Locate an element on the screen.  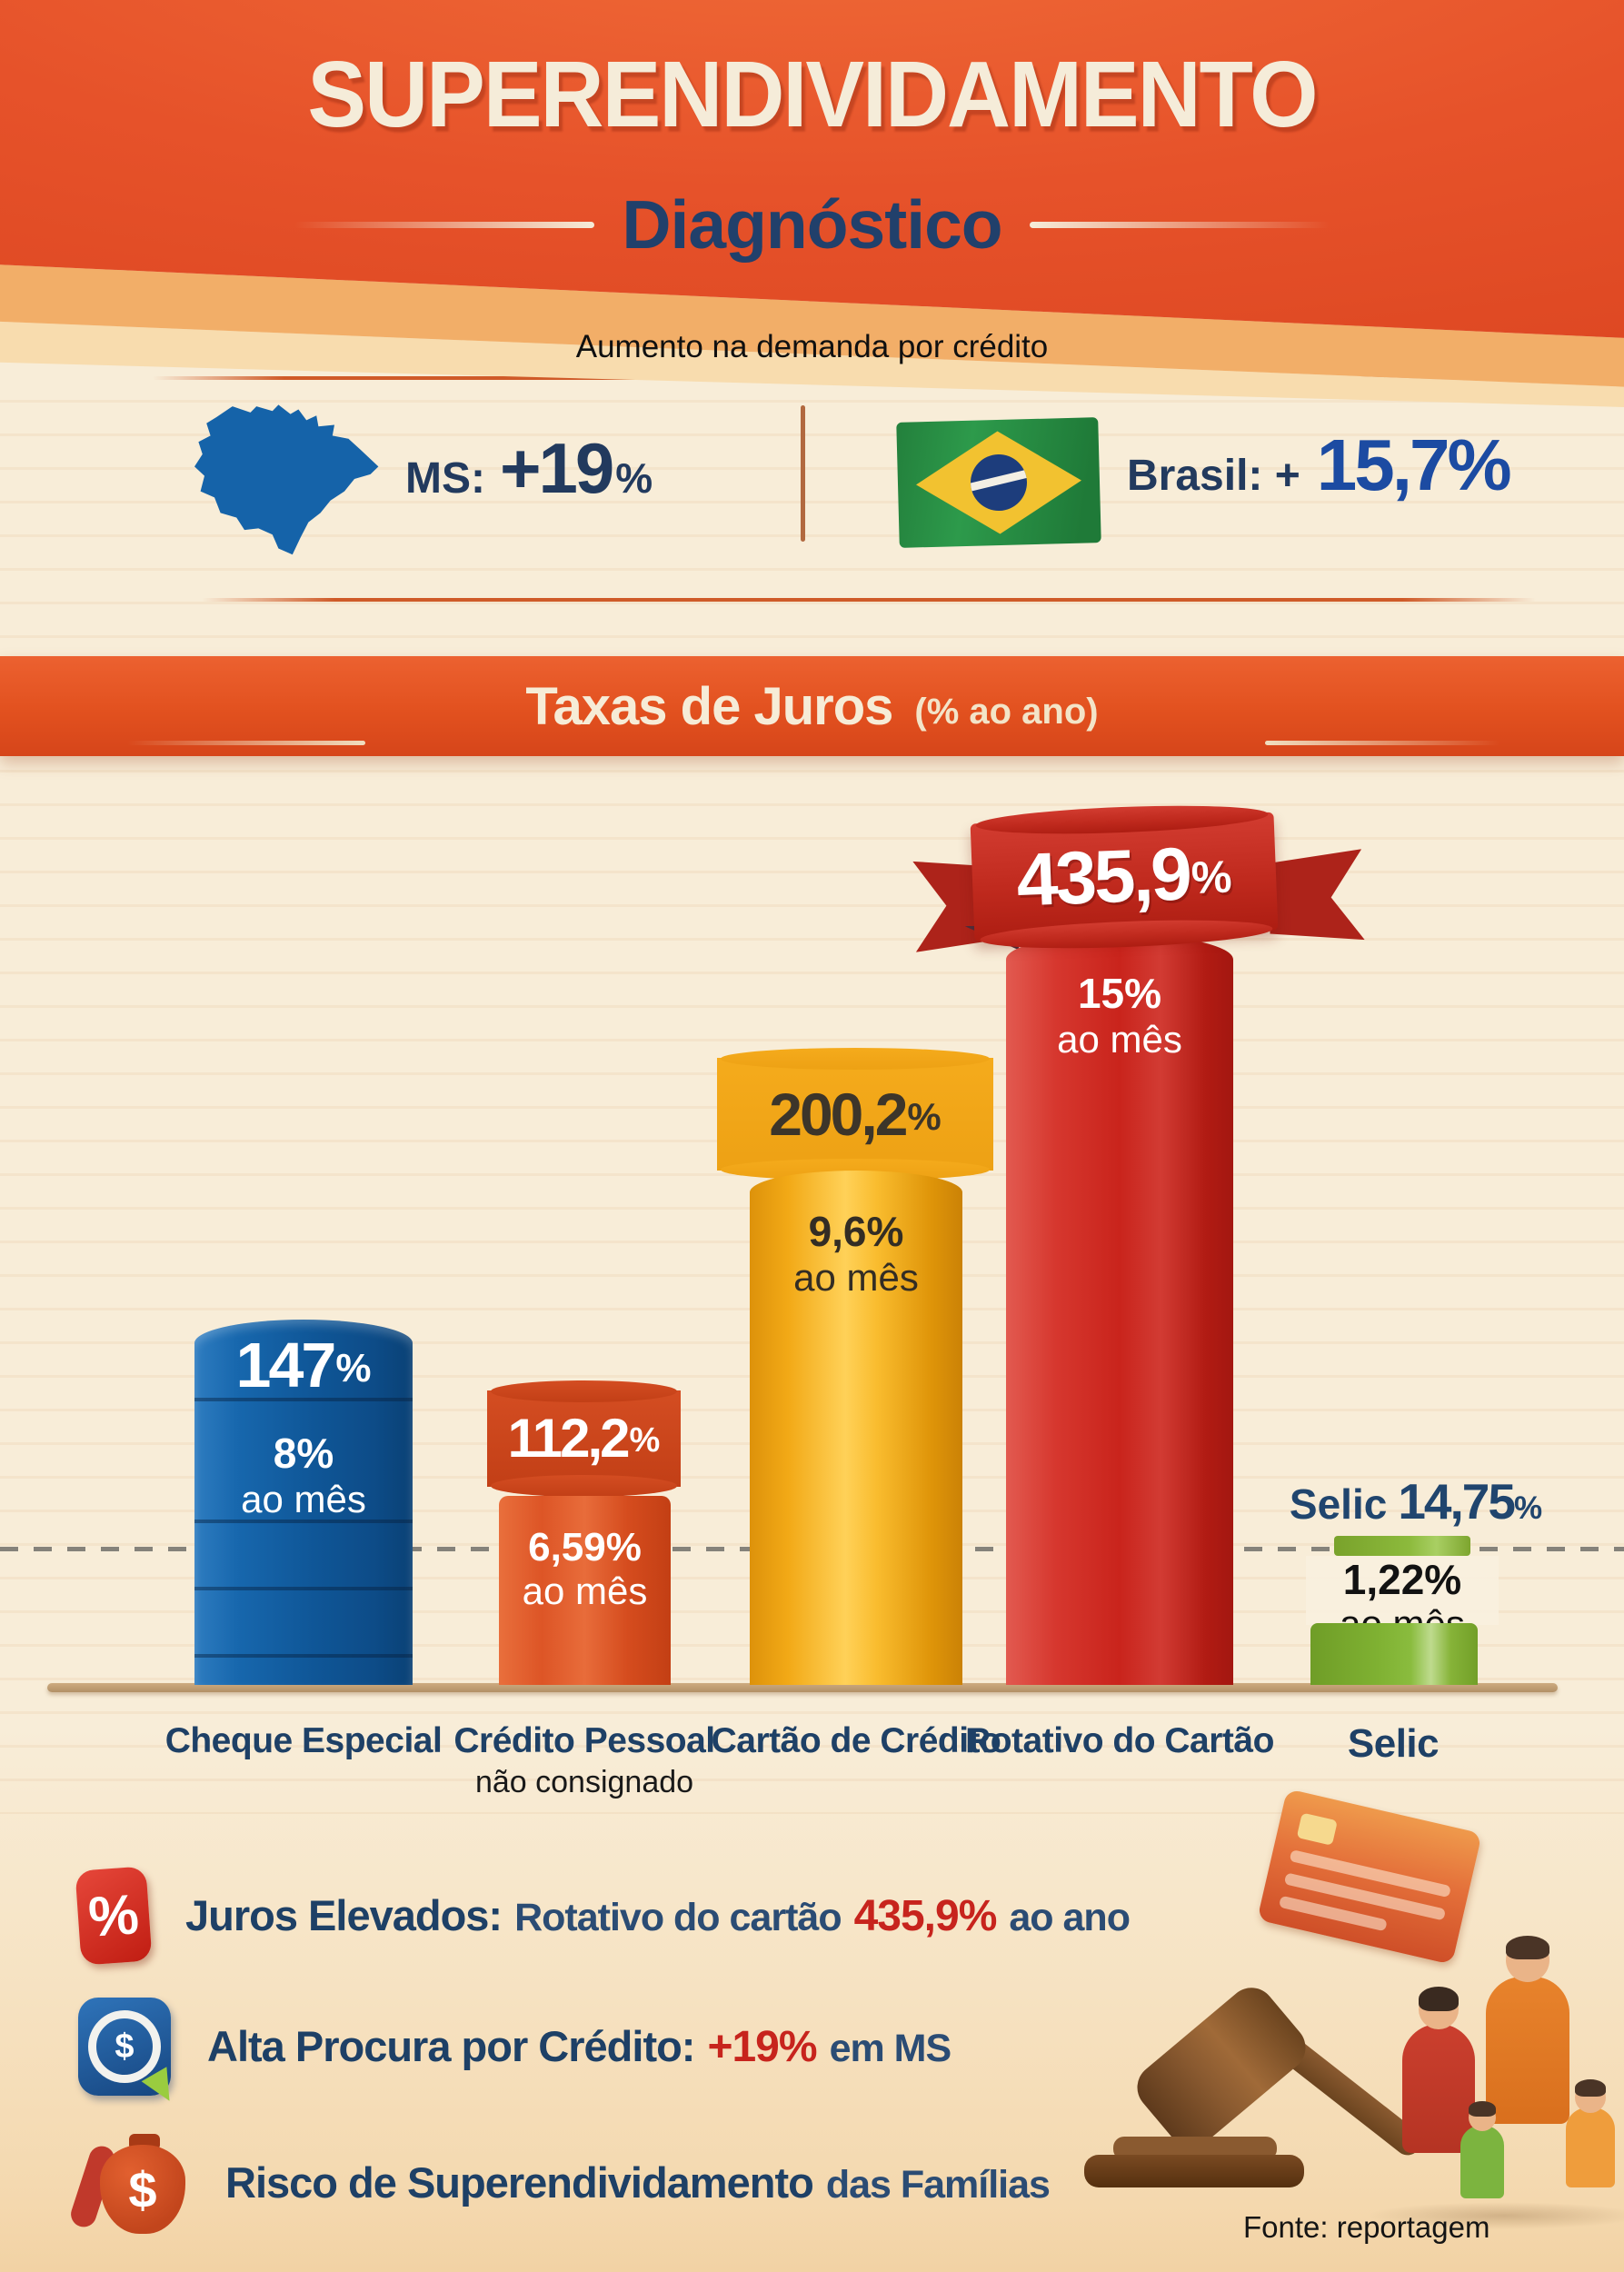
credit-card-icon is located at coordinates (1369, 1877).